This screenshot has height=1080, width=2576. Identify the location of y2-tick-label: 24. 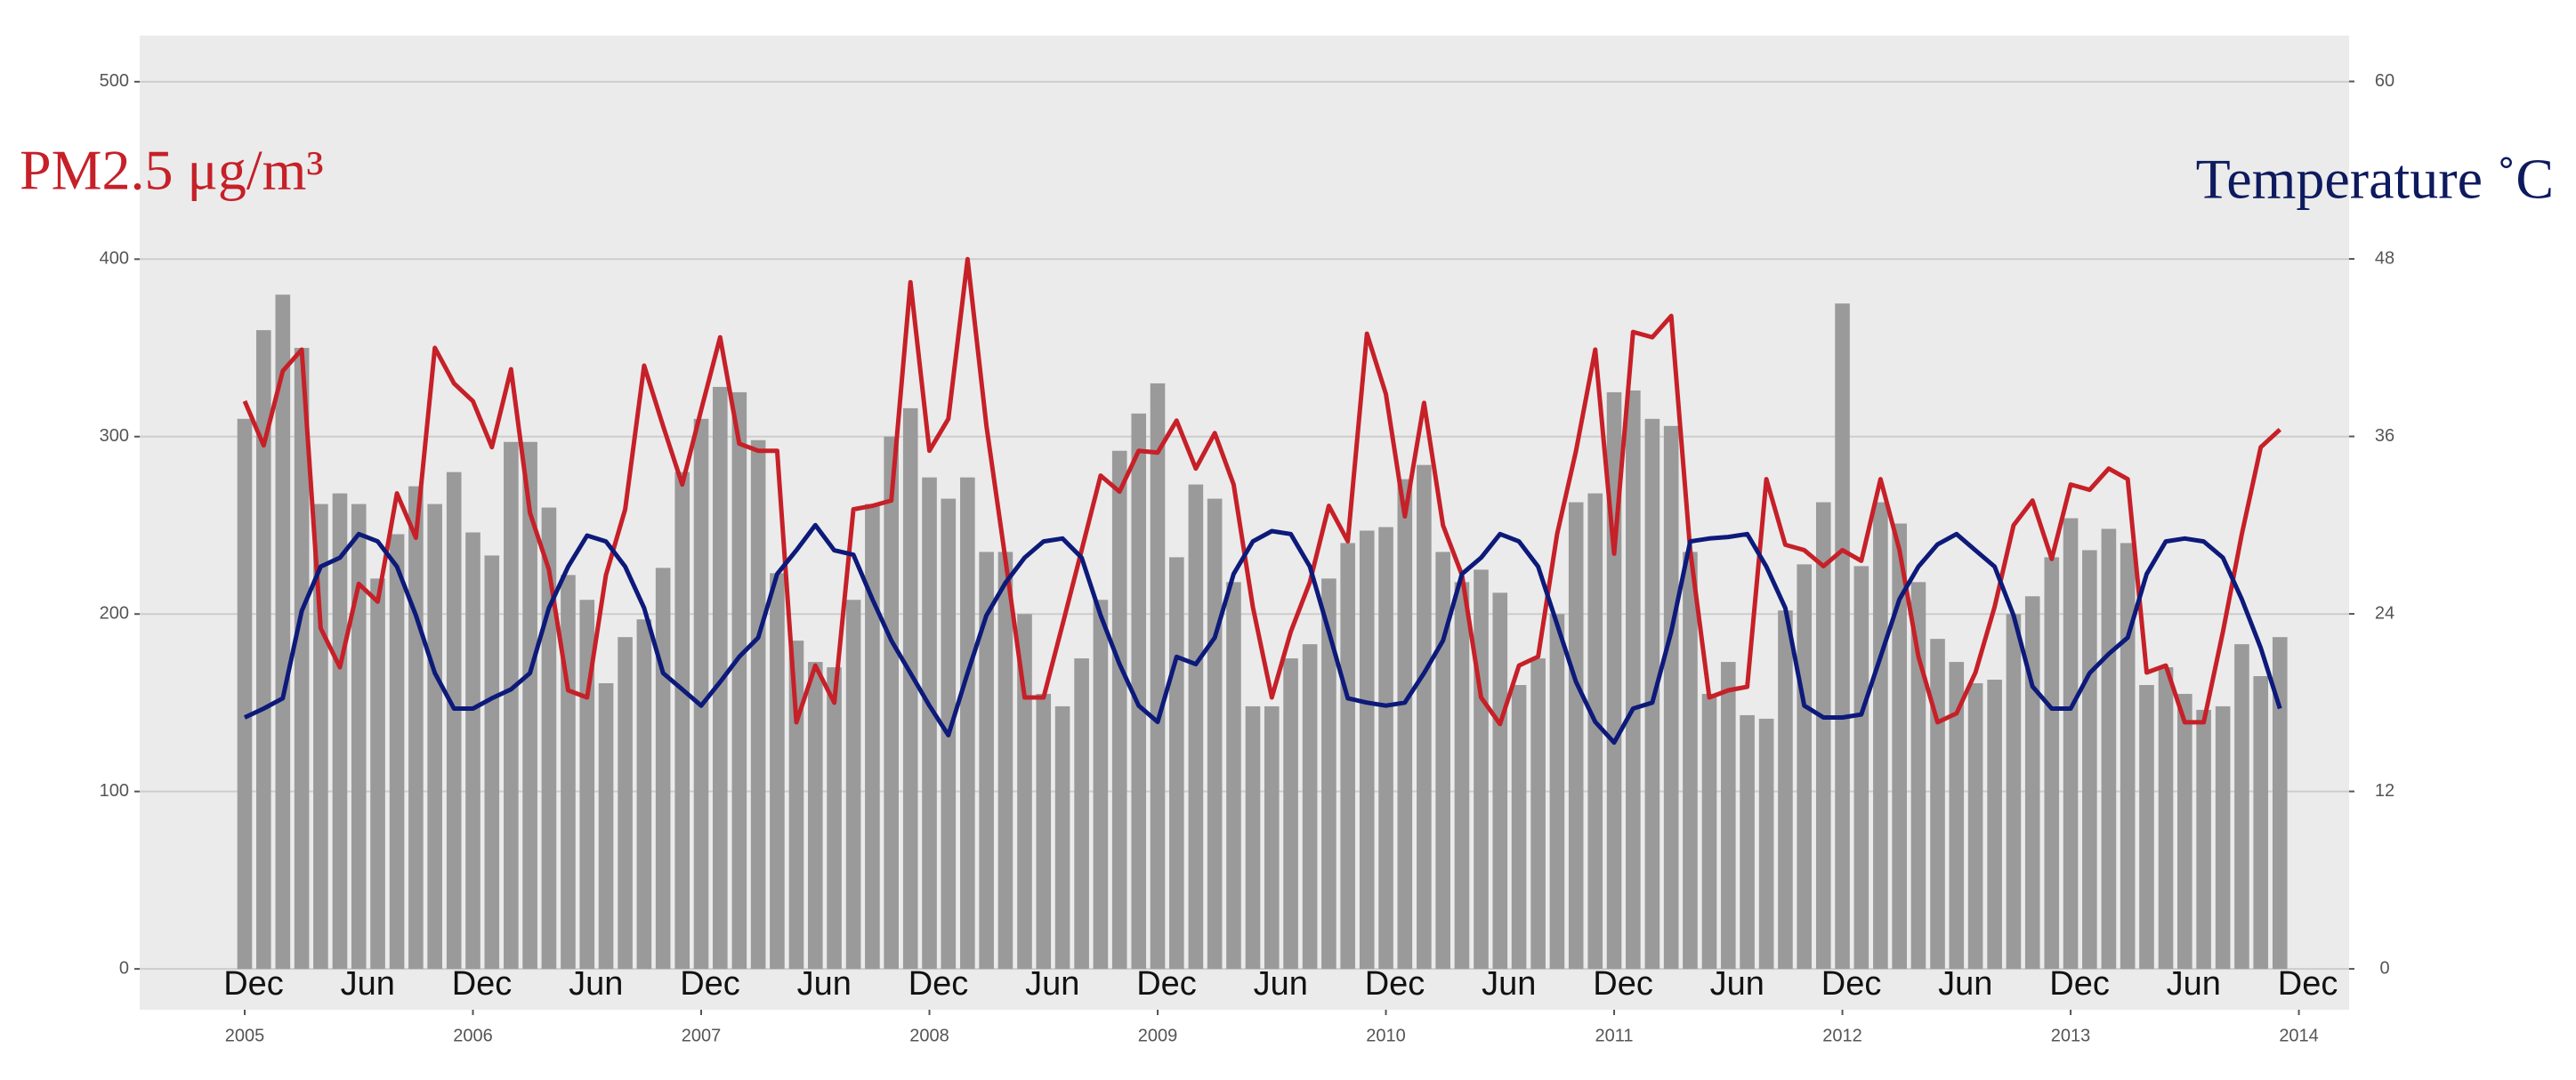
(2384, 613).